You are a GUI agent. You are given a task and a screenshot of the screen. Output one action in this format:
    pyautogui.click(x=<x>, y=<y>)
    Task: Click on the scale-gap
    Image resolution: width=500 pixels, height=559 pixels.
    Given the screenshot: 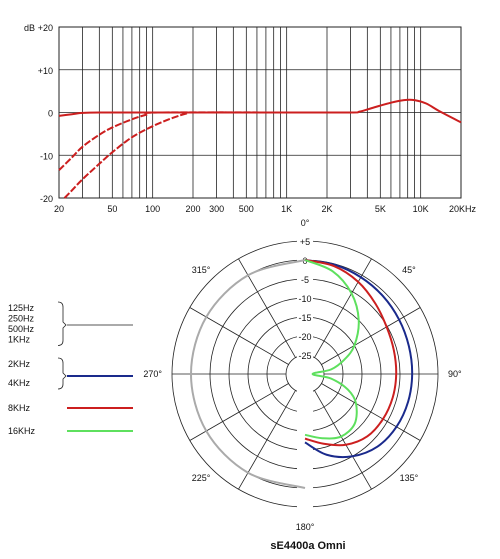 What is the action you would take?
    pyautogui.click(x=305, y=374)
    